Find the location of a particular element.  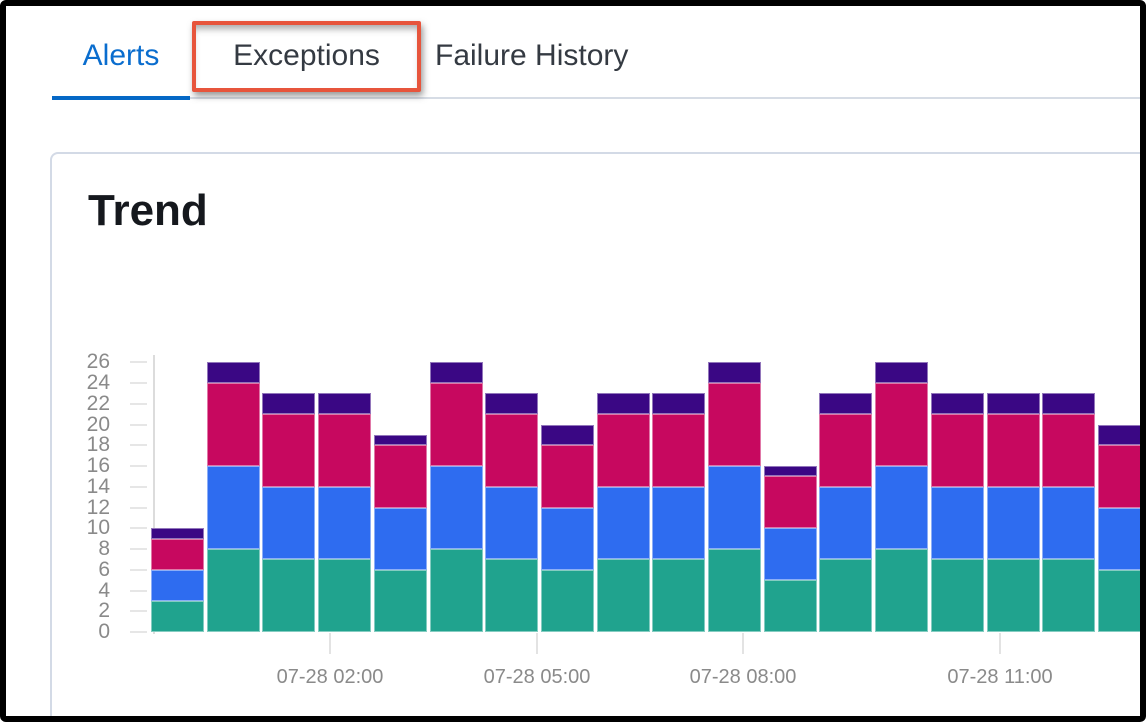

tab-failure-history: Failure History is located at coordinates (532, 55).